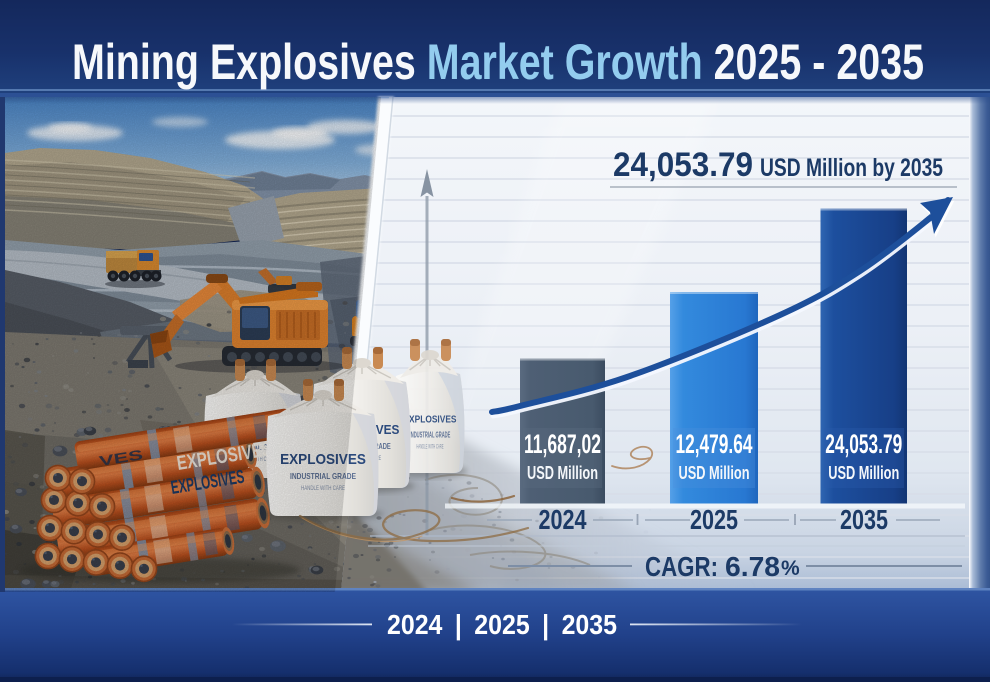  Describe the element at coordinates (429, 420) in the screenshot. I see `svg-text: EXPLOSIVES` at that location.